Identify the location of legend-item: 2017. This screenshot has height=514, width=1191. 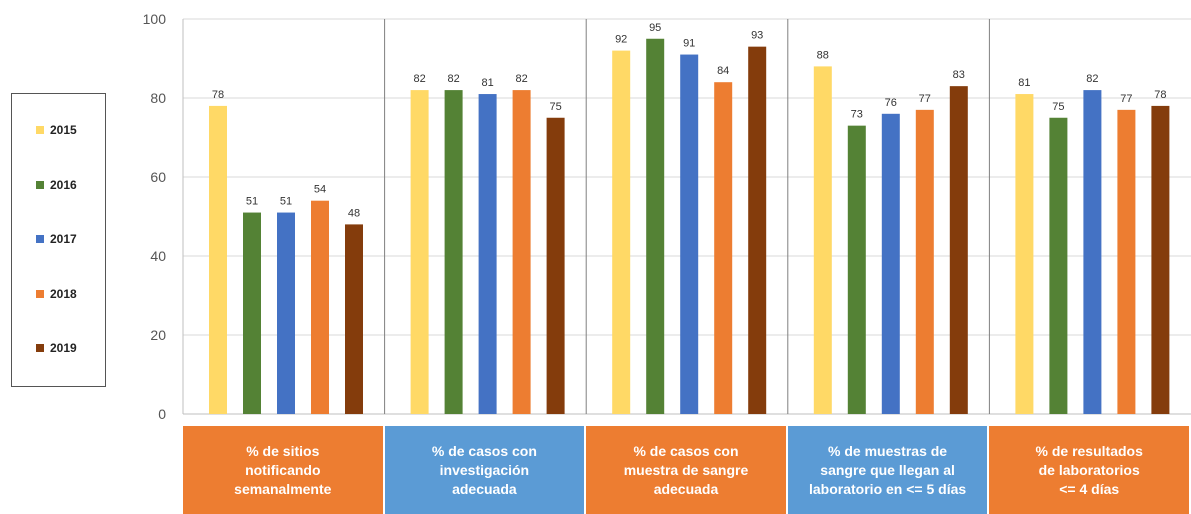
(56, 239).